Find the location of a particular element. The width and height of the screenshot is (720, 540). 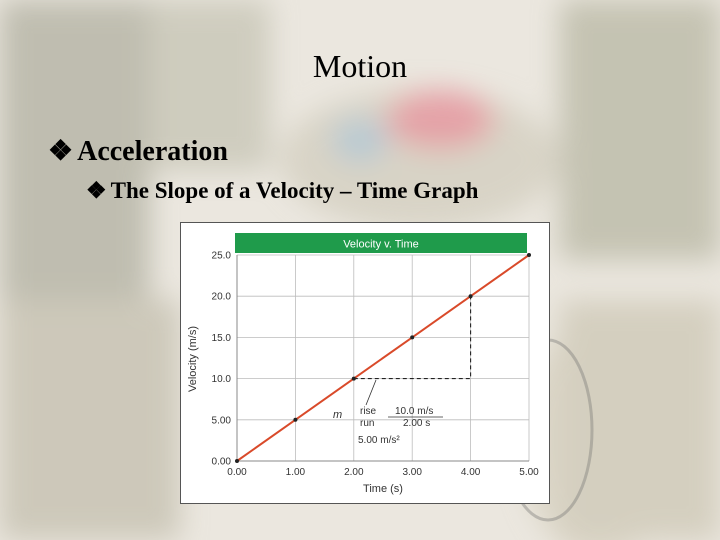

x-tick-label: 3.00 is located at coordinates (412, 472).